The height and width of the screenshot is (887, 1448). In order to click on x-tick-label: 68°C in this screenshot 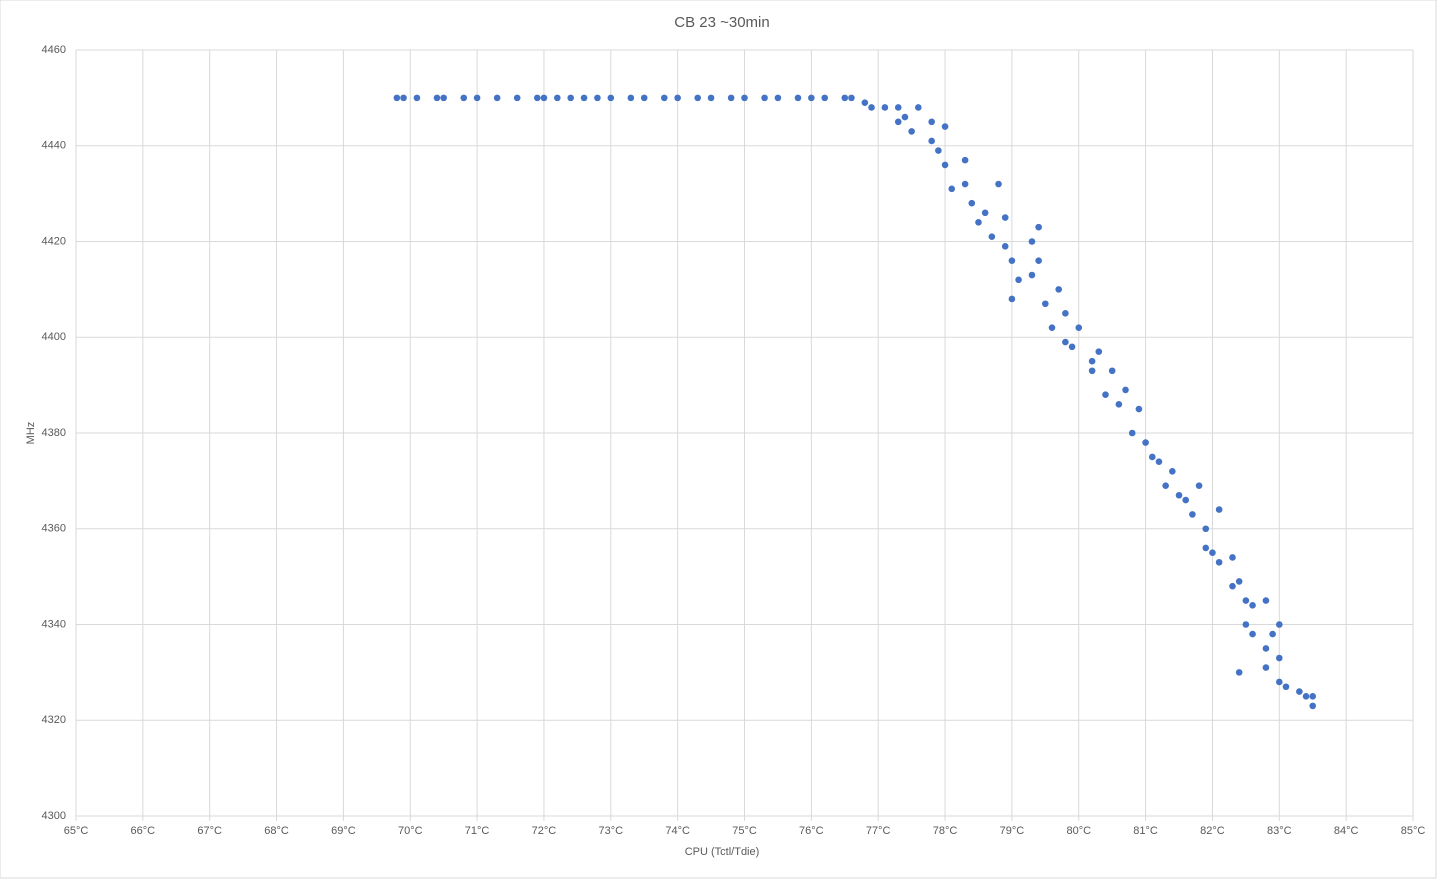, I will do `click(276, 831)`.